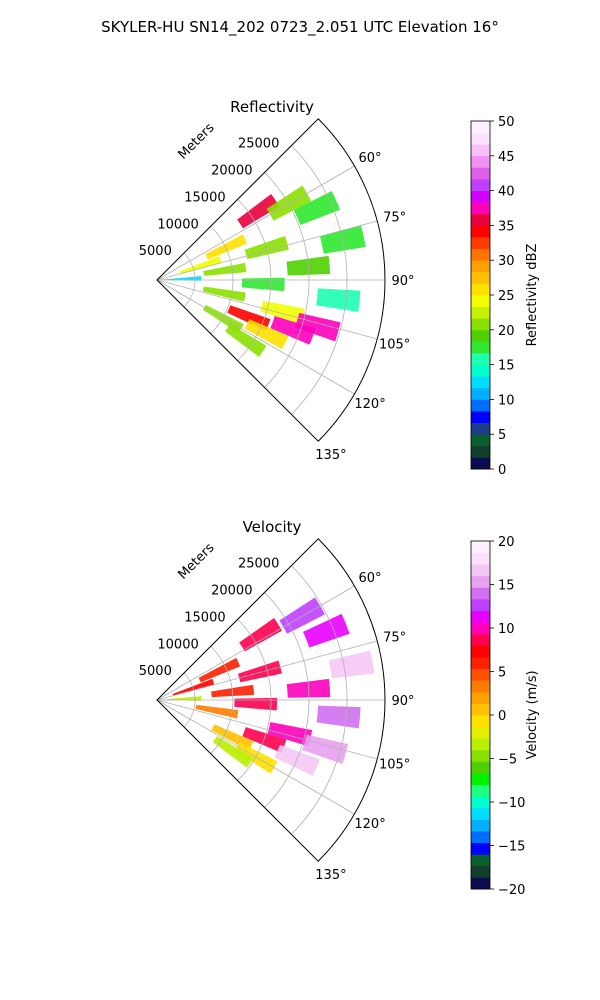  I want to click on colorbar-tick-label: 30, so click(506, 261).